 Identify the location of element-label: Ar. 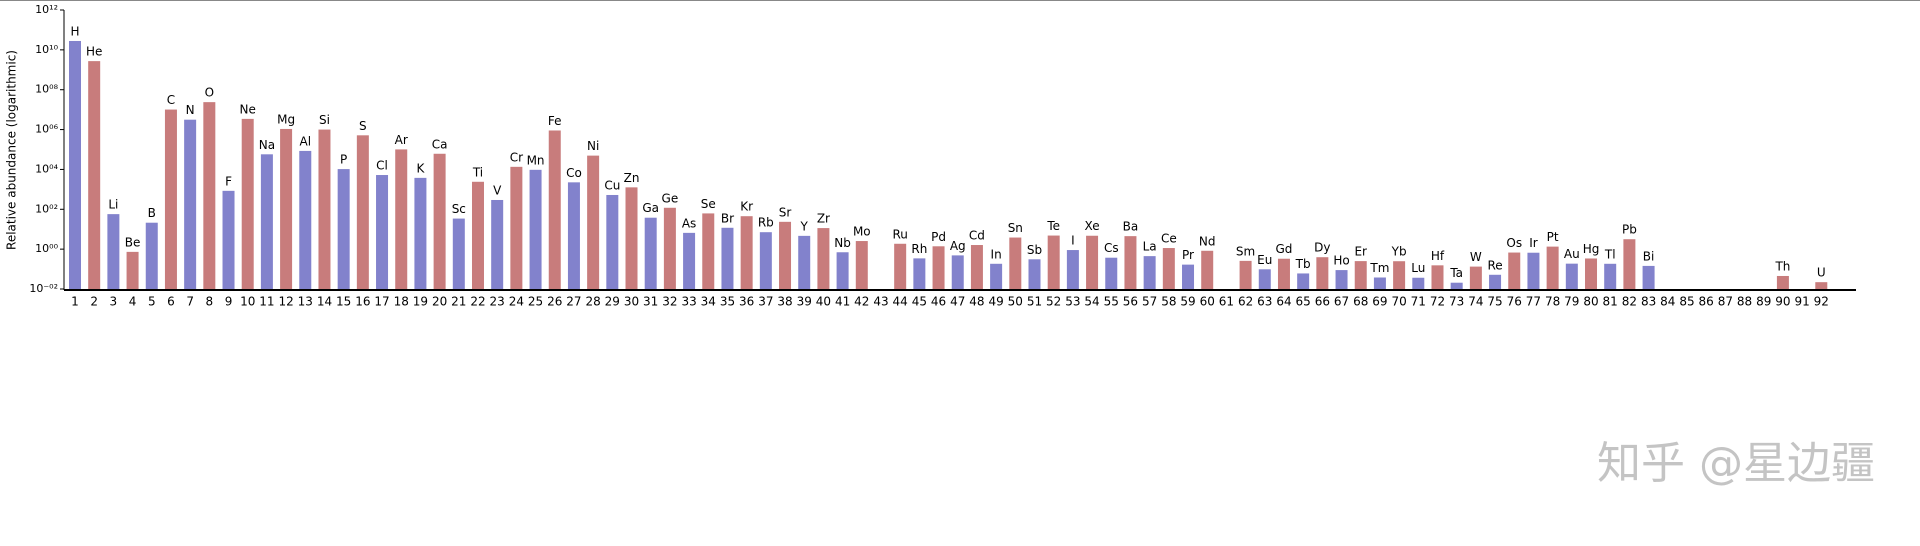
(401, 140).